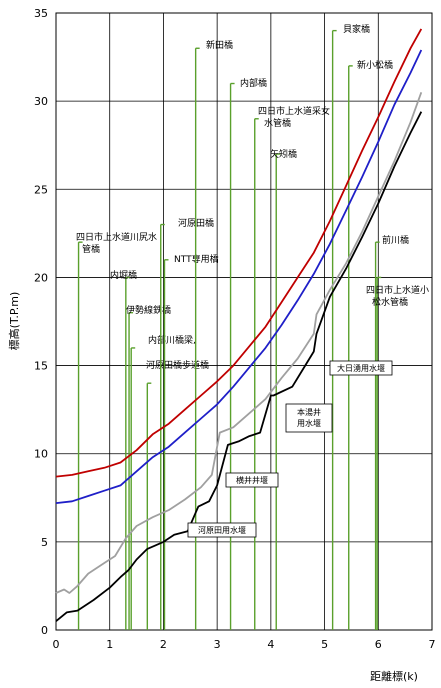 The width and height of the screenshot is (441, 688). Describe the element at coordinates (394, 676) in the screenshot. I see `x-axis-label: 距離標(k)` at that location.